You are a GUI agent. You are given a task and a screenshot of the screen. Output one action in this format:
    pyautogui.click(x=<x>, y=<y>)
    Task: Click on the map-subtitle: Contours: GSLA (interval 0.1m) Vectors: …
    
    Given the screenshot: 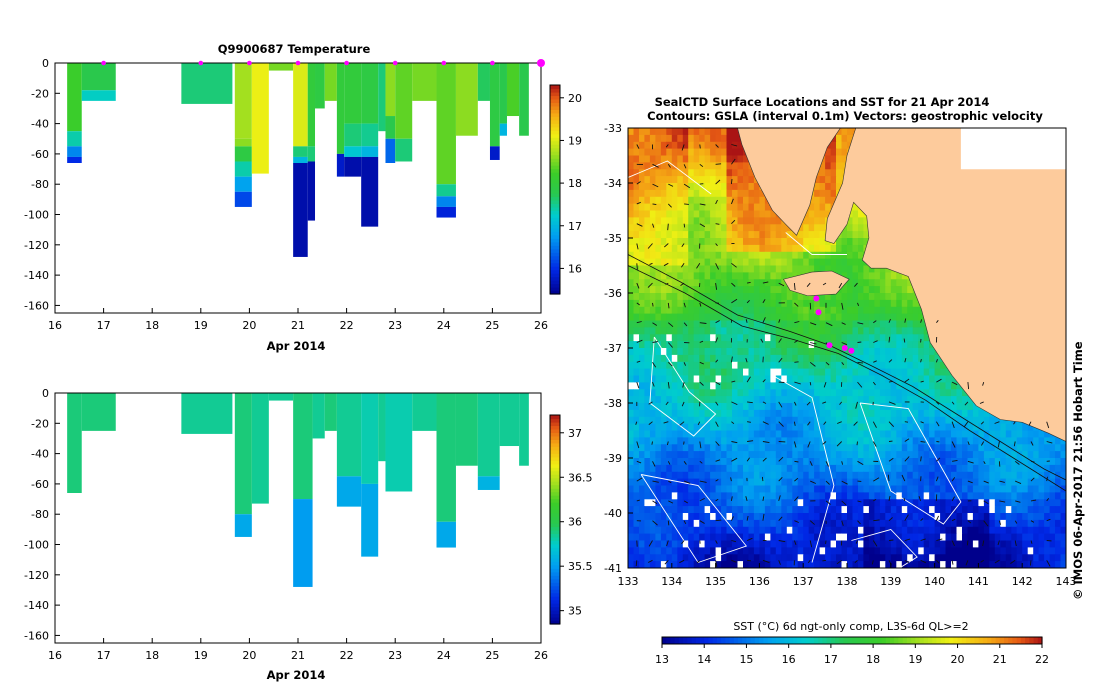 What is the action you would take?
    pyautogui.click(x=845, y=116)
    